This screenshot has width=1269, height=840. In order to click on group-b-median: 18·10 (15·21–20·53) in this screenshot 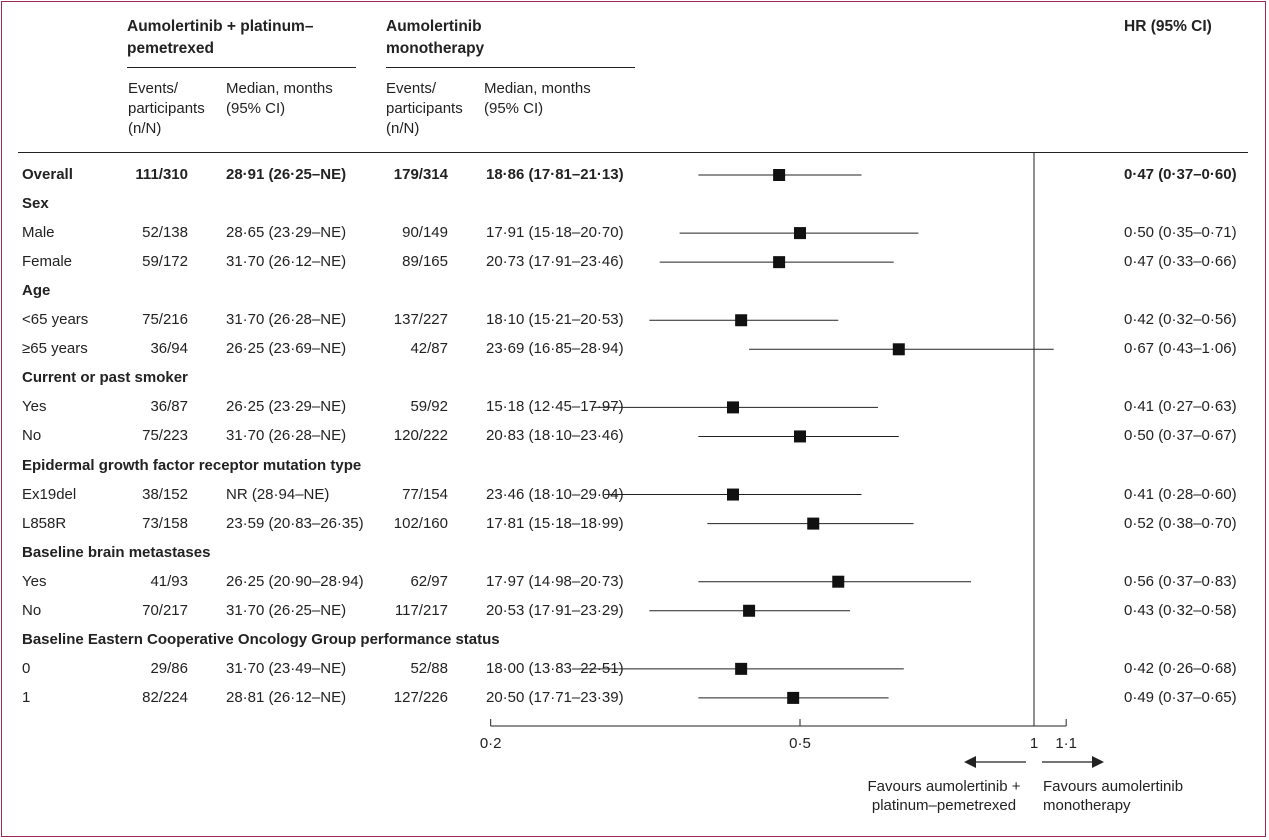, I will do `click(555, 319)`.